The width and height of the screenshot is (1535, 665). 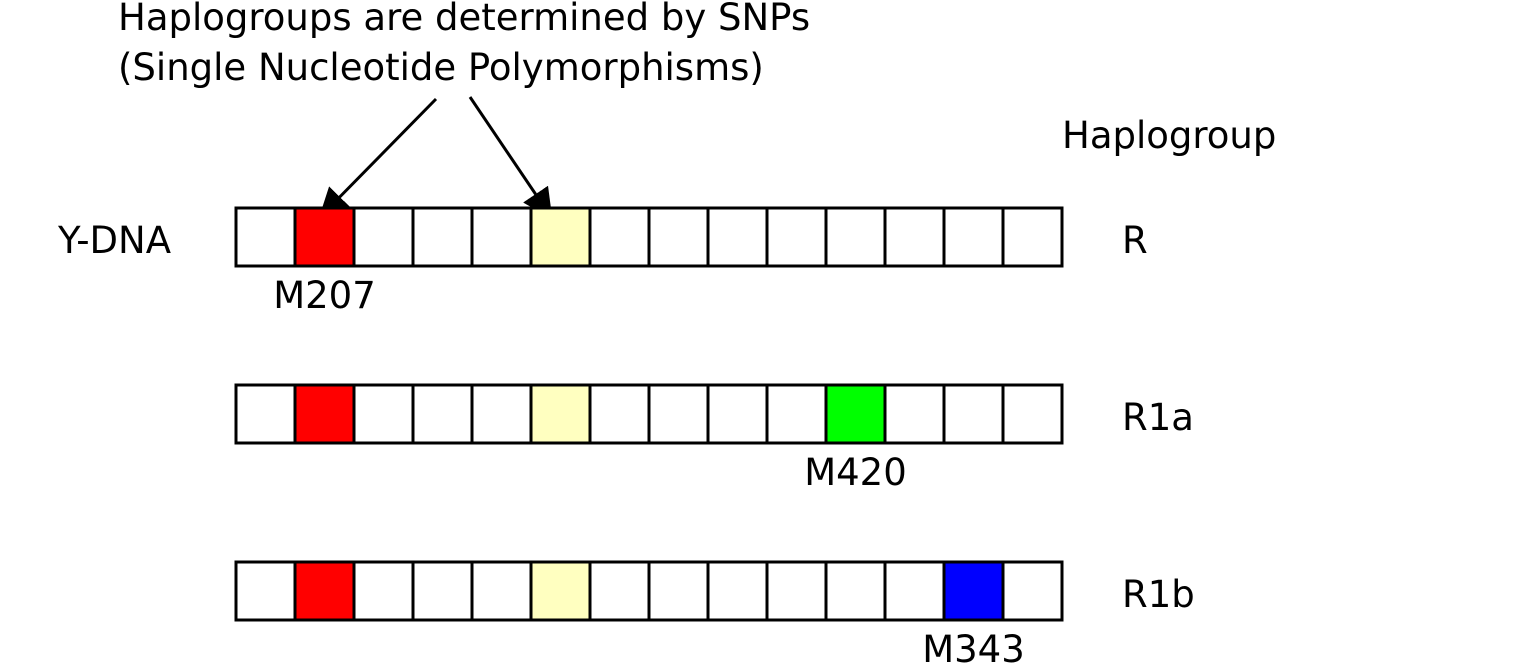 I want to click on dna-strand-r1a: R1a M420, so click(x=714, y=438).